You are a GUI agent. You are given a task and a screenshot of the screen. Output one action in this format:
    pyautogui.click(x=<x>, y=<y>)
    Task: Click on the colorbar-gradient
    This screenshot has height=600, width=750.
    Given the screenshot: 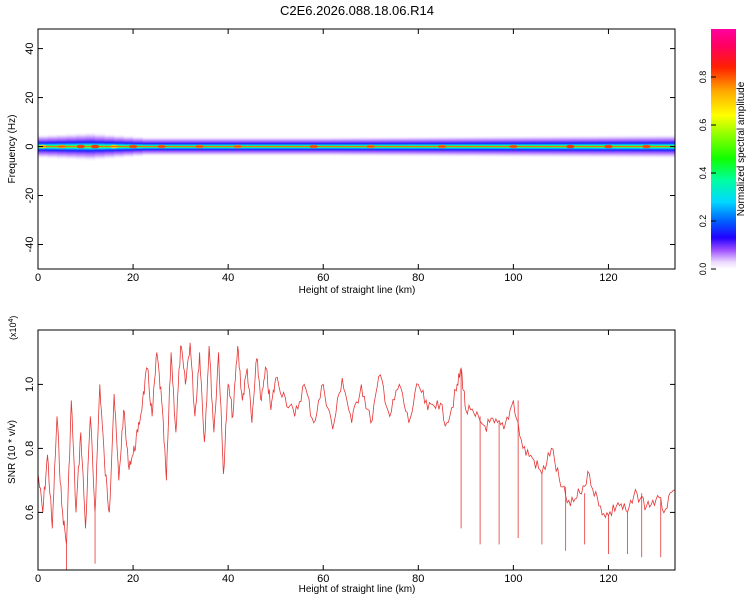 What is the action you would take?
    pyautogui.click(x=723, y=149)
    